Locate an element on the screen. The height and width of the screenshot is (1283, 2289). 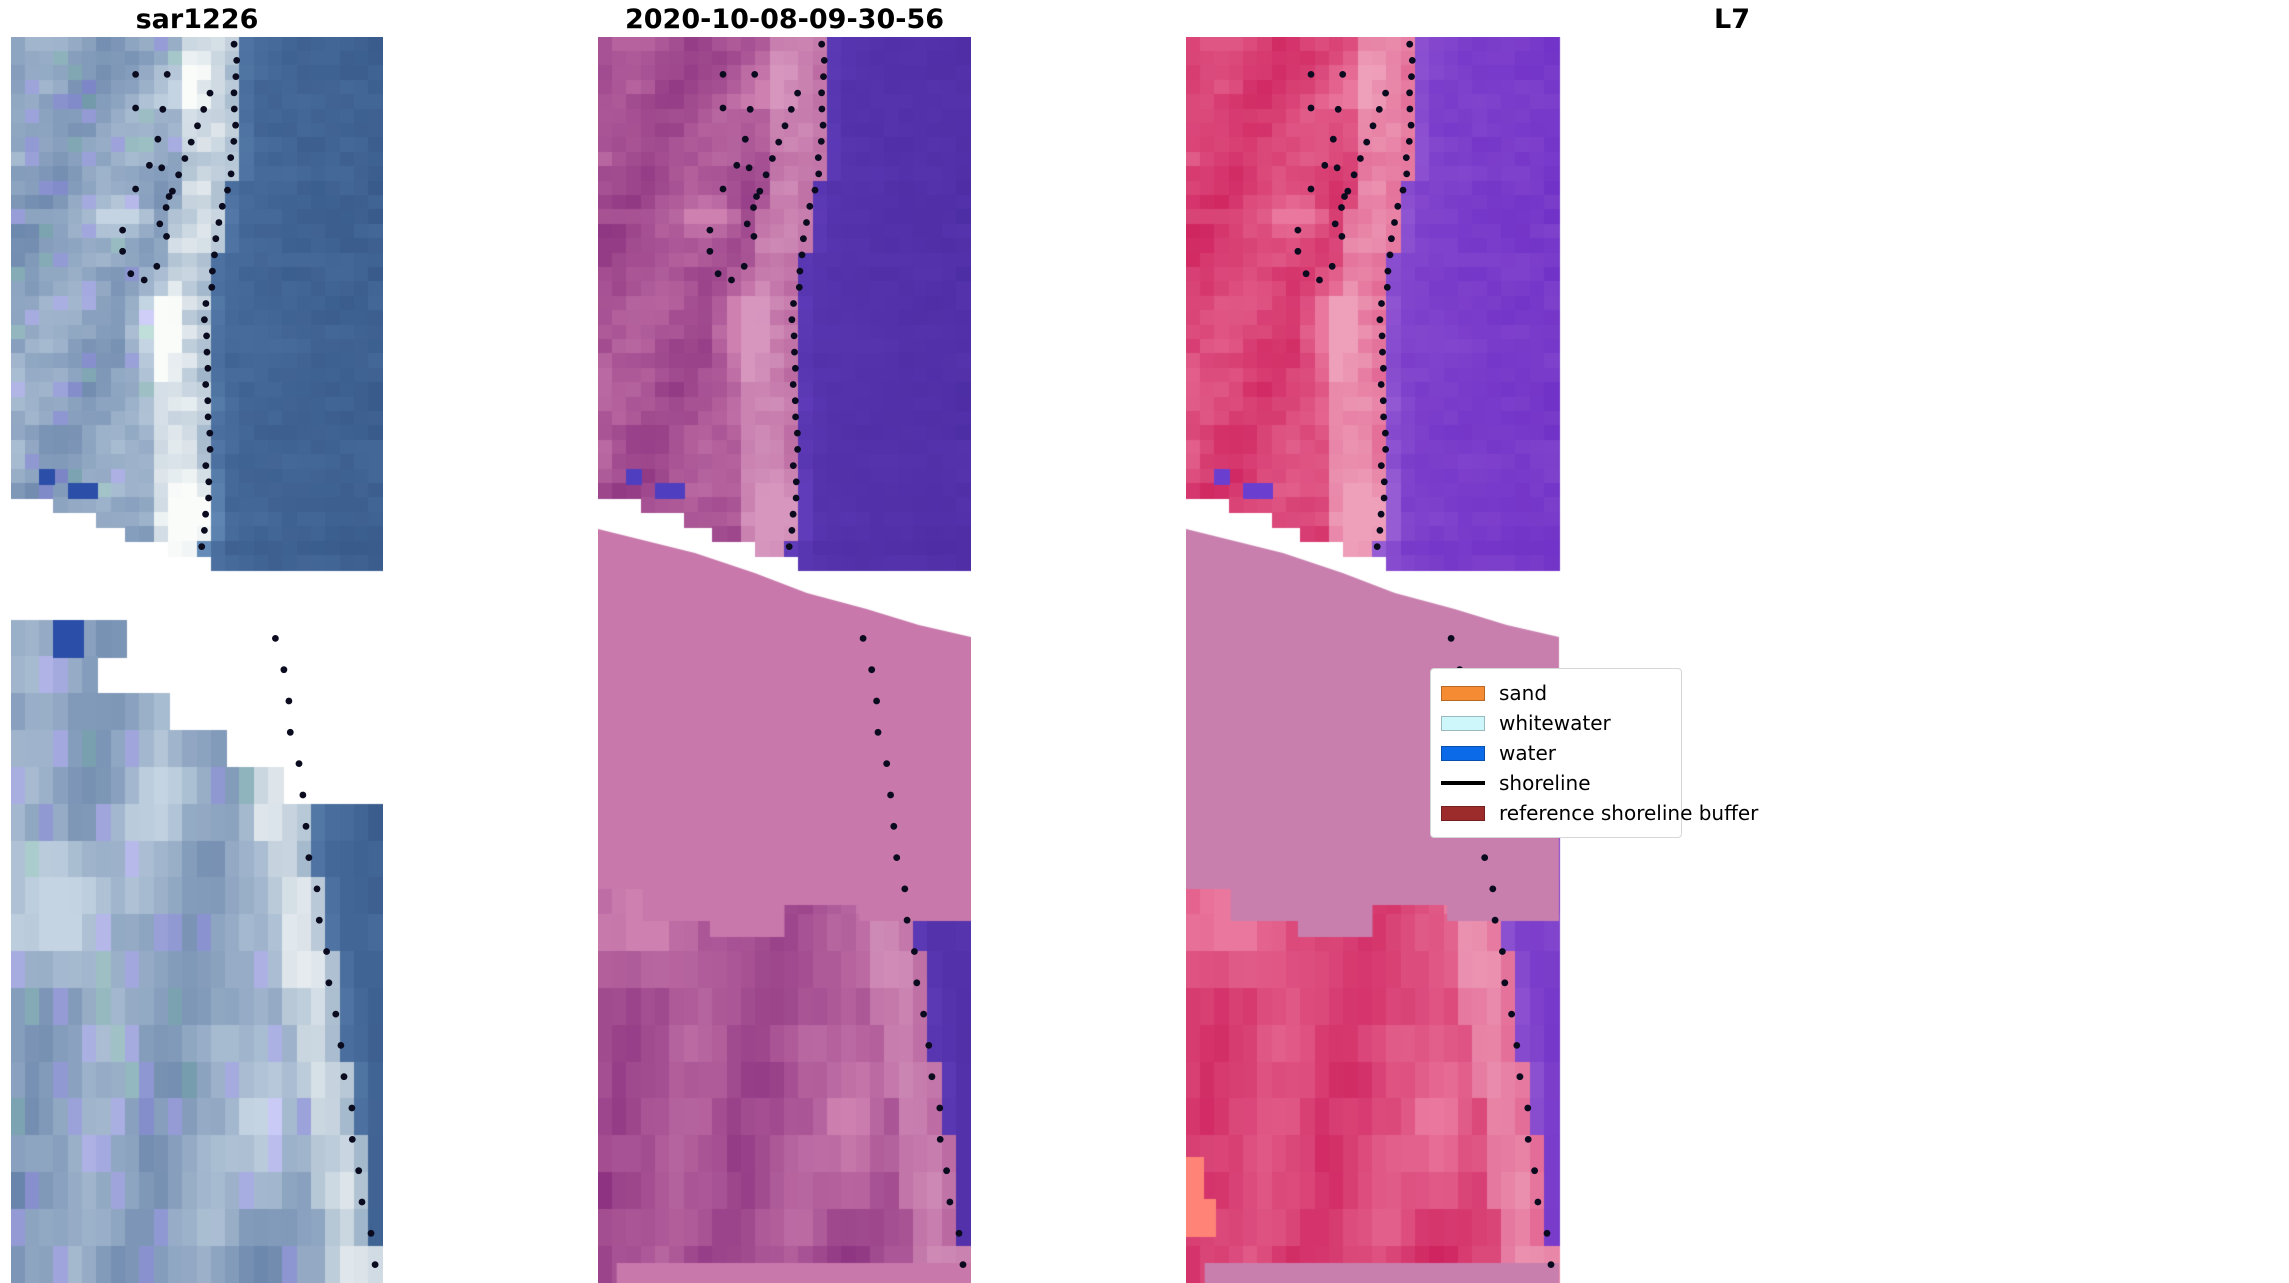
panel-right-shoreline is located at coordinates (1424, 654).